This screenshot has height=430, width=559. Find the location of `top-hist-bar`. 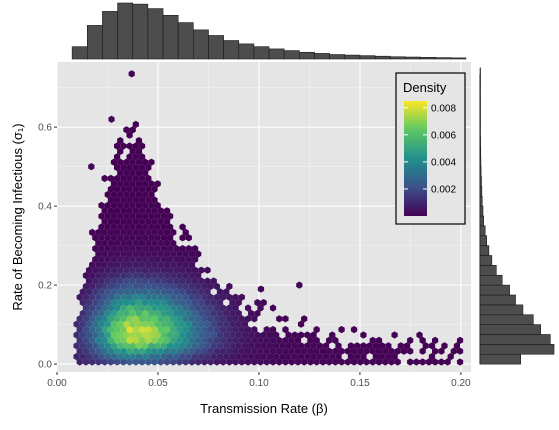

top-hist-bar is located at coordinates (367, 57).